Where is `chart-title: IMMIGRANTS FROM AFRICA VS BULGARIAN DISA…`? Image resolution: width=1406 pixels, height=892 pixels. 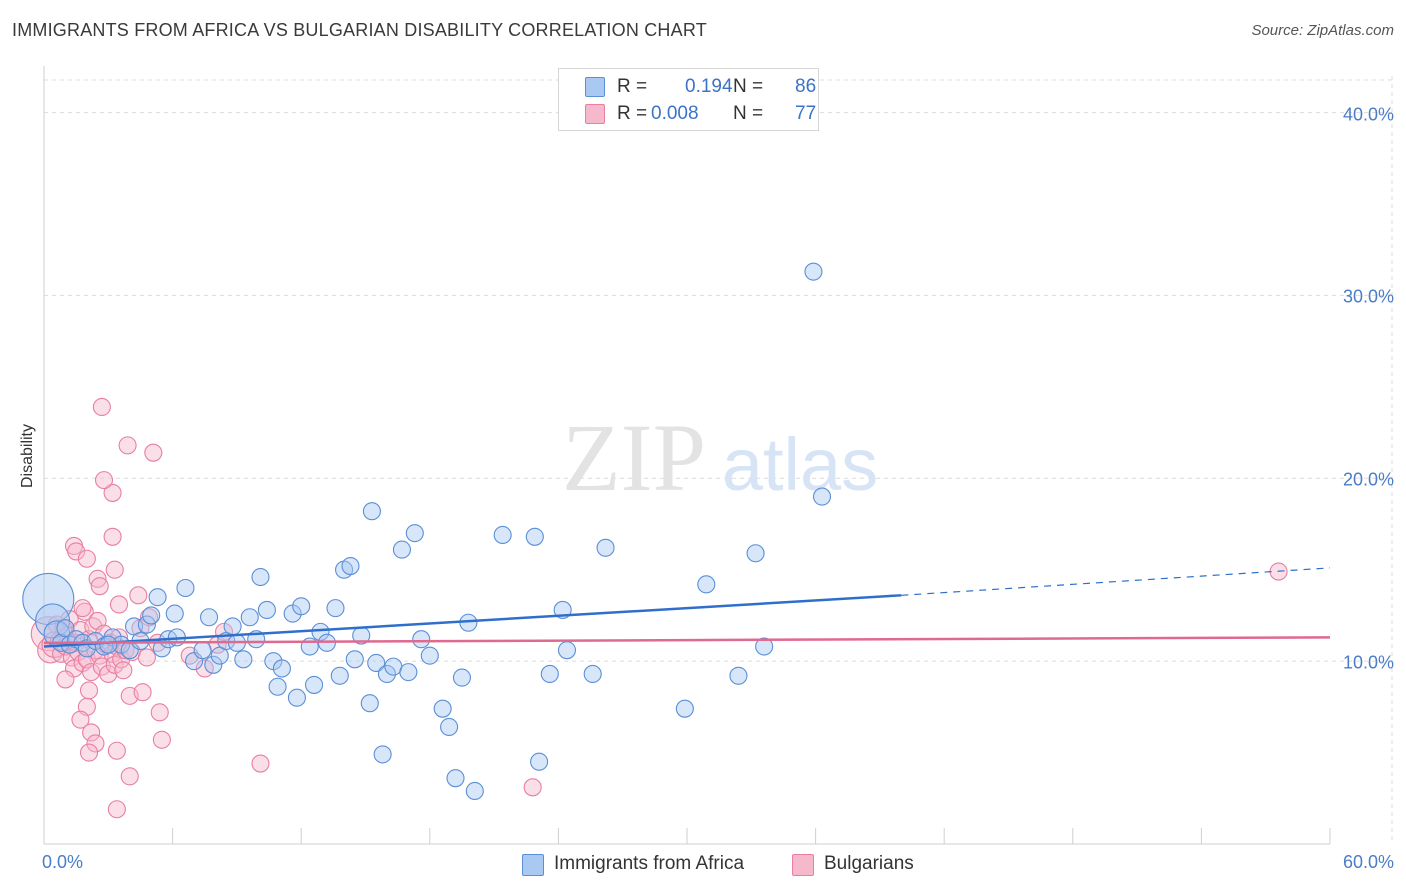
chart-title: IMMIGRANTS FROM AFRICA VS BULGARIAN DISA… is located at coordinates (359, 30).